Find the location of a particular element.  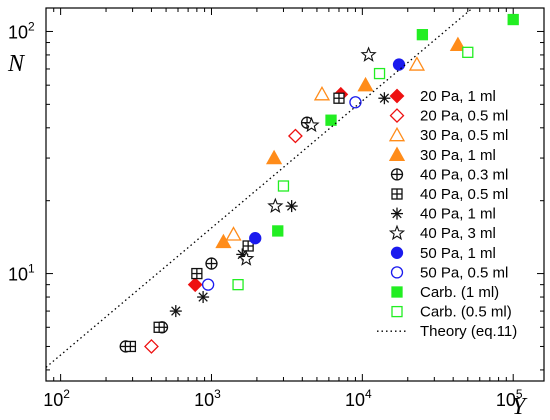

y-axis-title: N is located at coordinates (16, 64).